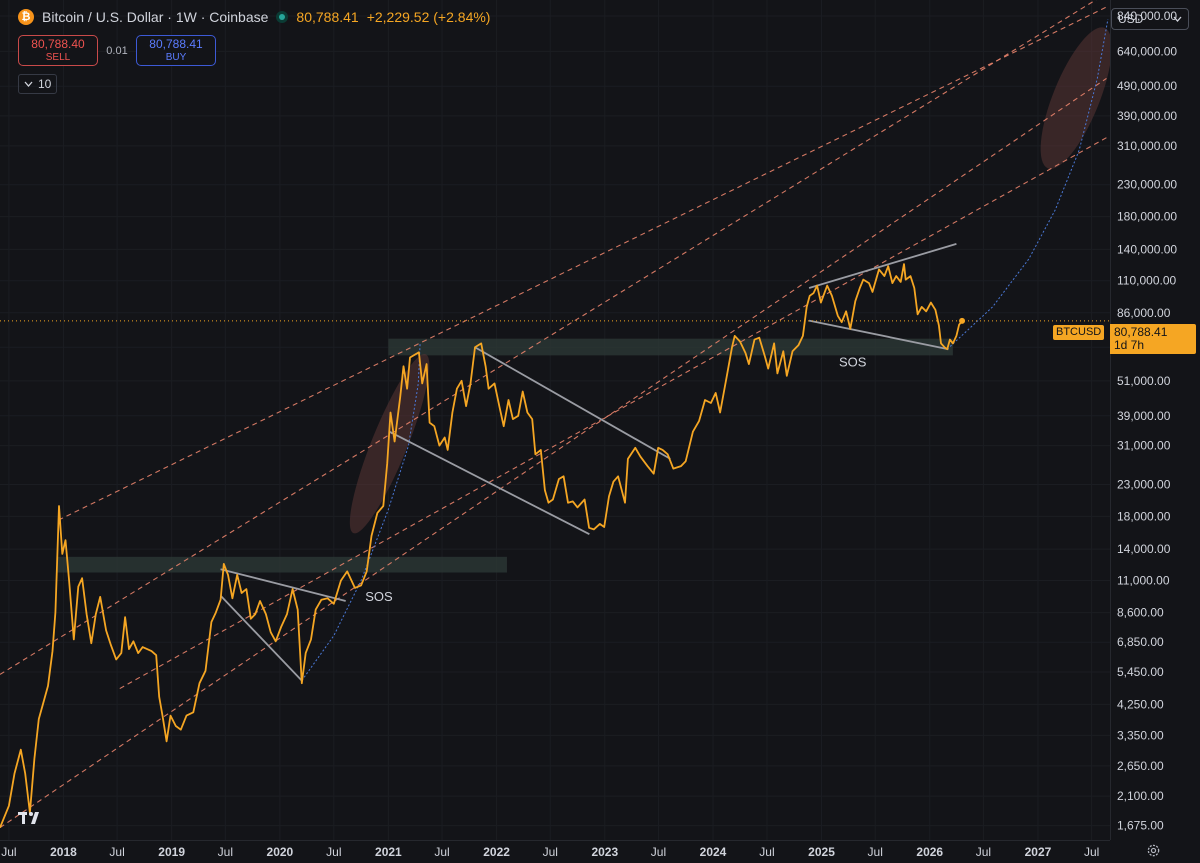 The height and width of the screenshot is (863, 1200). What do you see at coordinates (280, 852) in the screenshot?
I see `time-tick-label: 2020` at bounding box center [280, 852].